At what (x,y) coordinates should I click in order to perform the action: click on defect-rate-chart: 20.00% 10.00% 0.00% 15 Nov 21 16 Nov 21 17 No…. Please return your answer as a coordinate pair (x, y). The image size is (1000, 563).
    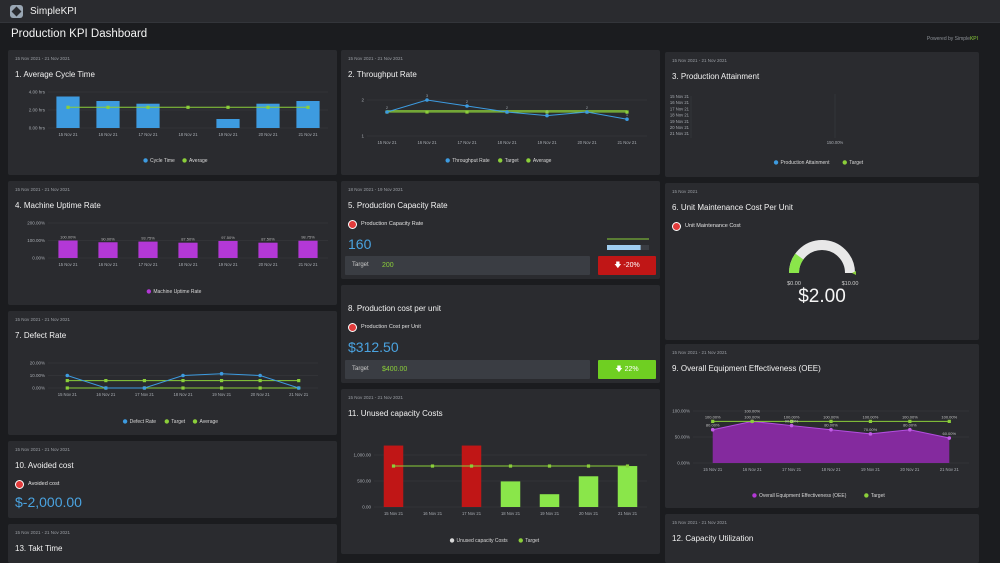
    Looking at the image, I should click on (174, 393).